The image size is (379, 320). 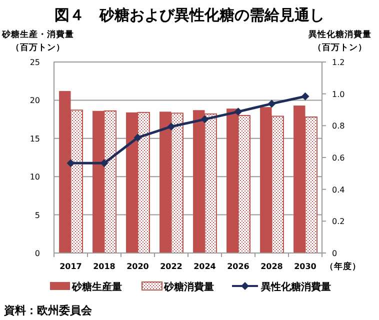 I want to click on y2-tick-label: 1.0, so click(x=338, y=94).